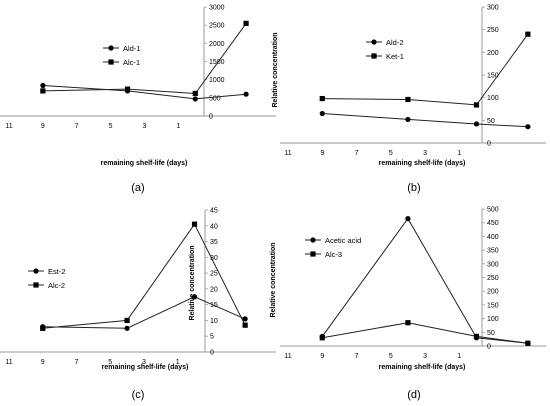  I want to click on panel-label: (b), so click(413, 188).